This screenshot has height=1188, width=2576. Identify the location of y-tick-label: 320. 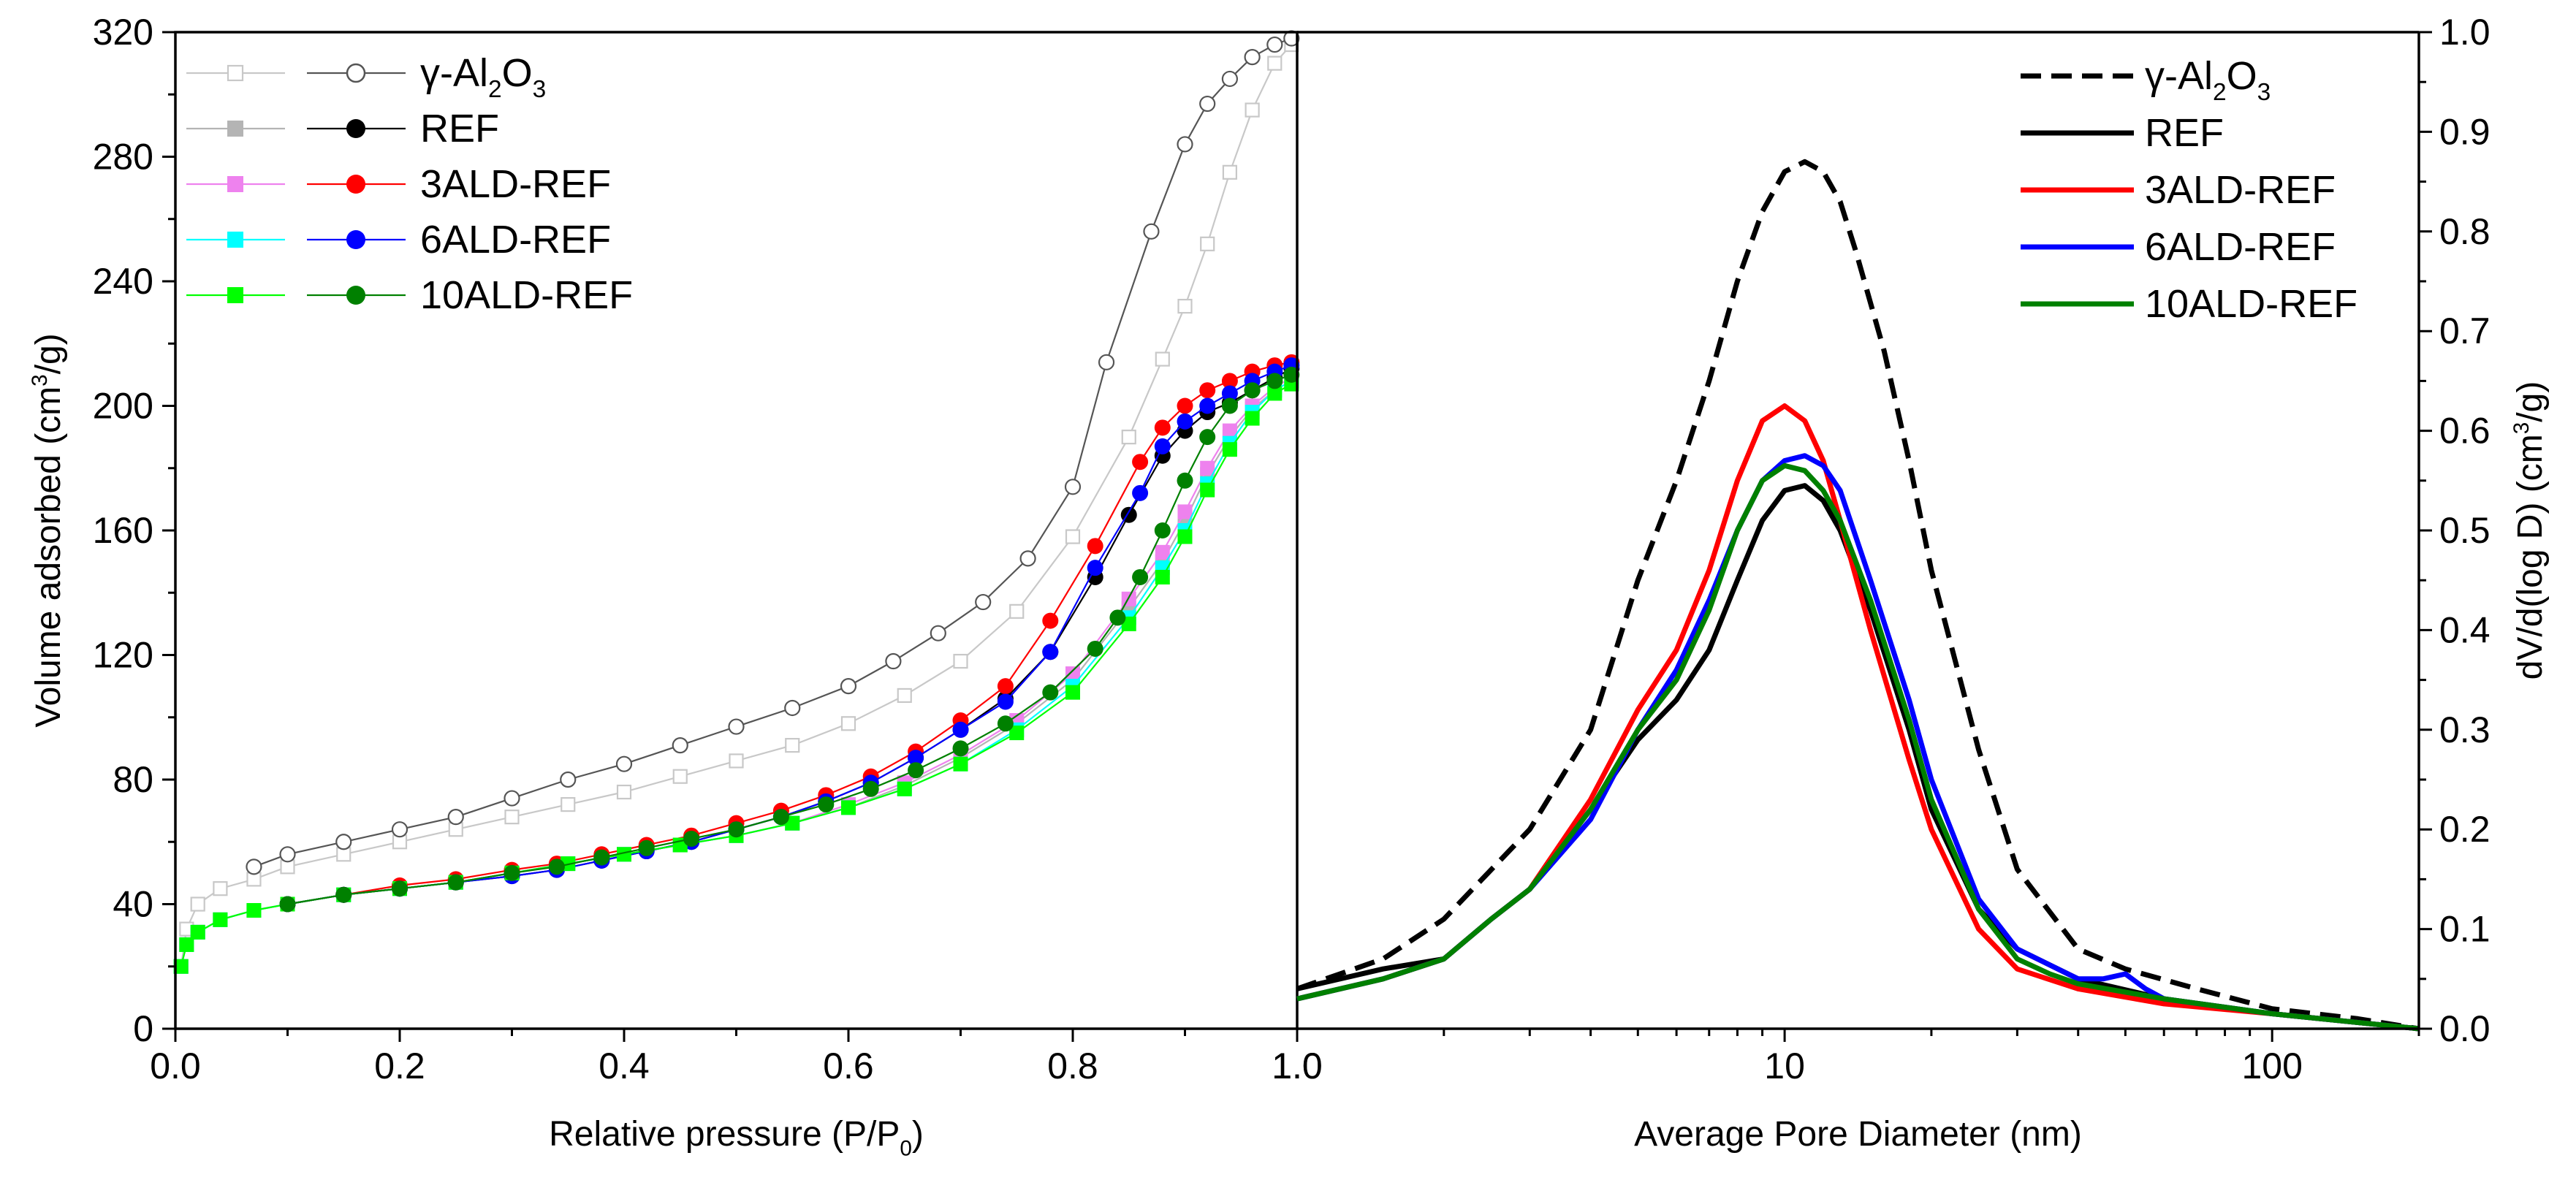
(123, 32).